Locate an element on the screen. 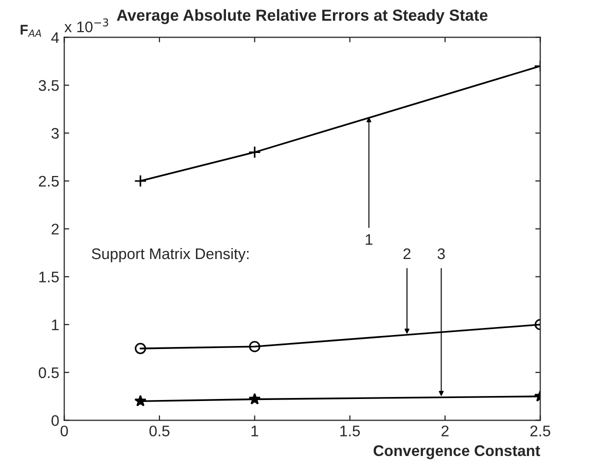 The image size is (595, 467). x-tick-label: 2 is located at coordinates (445, 431).